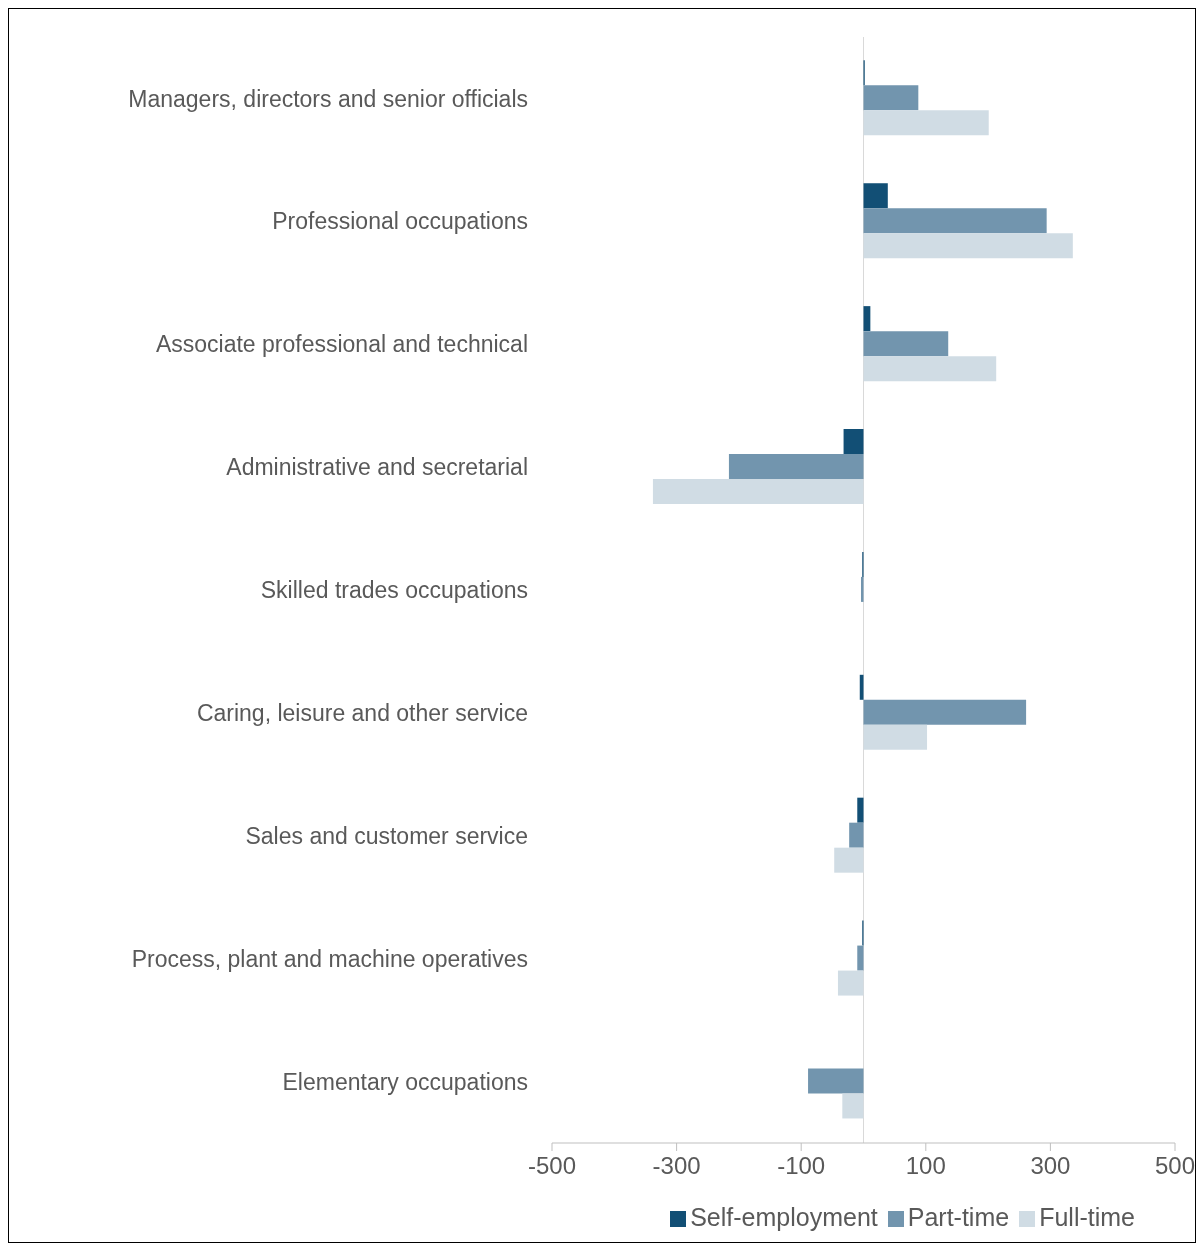 The width and height of the screenshot is (1204, 1251). I want to click on legend-label: Part-time, so click(958, 1217).